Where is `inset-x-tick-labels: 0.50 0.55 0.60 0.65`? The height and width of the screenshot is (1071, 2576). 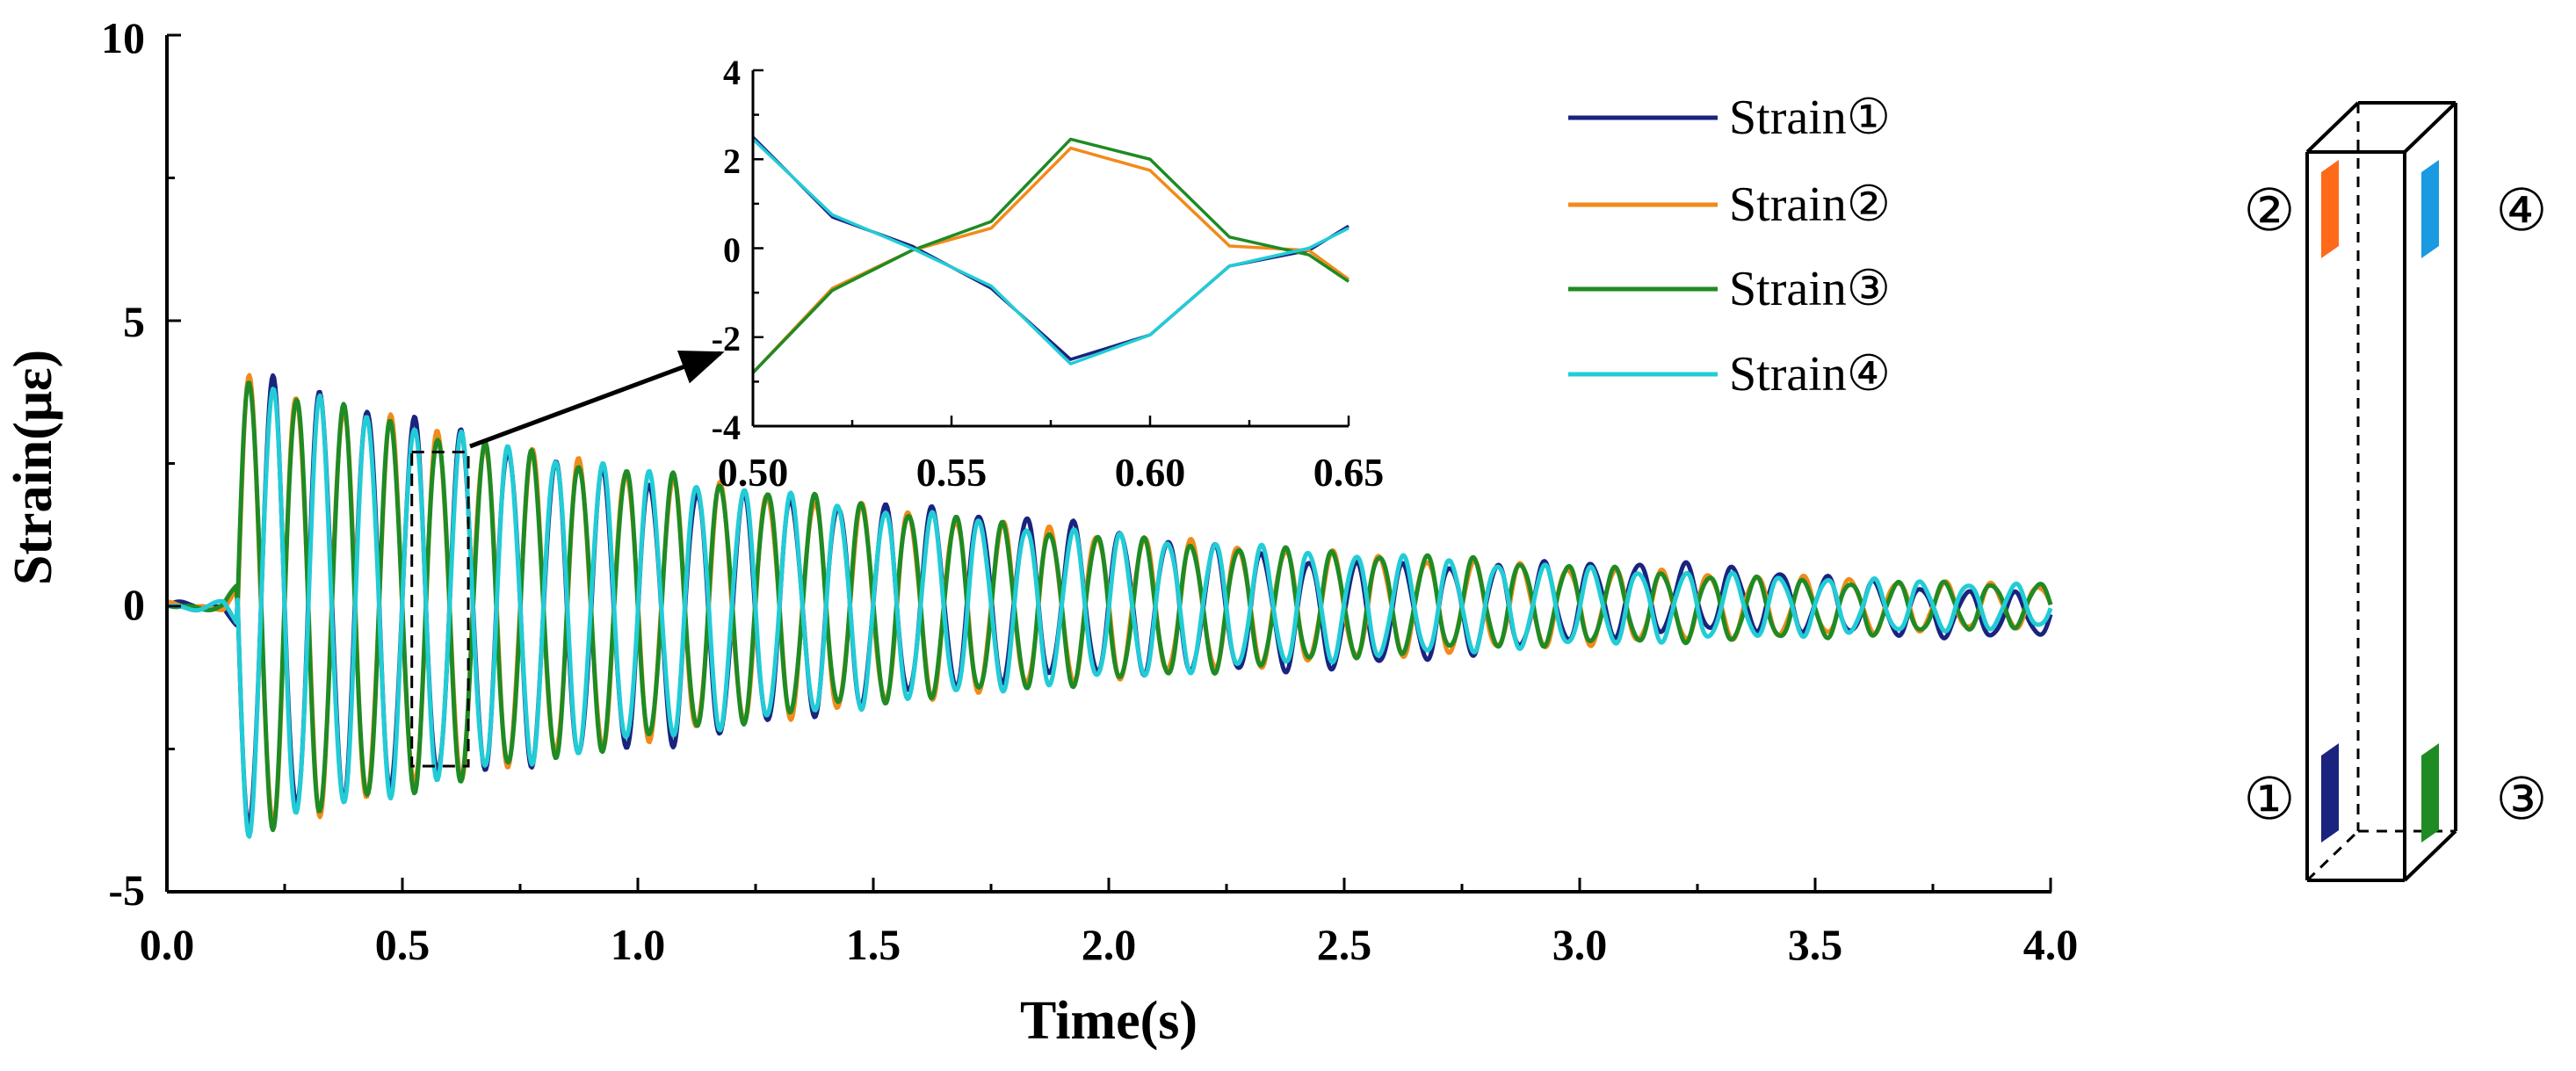
inset-x-tick-labels: 0.50 0.55 0.60 0.65 is located at coordinates (1051, 472).